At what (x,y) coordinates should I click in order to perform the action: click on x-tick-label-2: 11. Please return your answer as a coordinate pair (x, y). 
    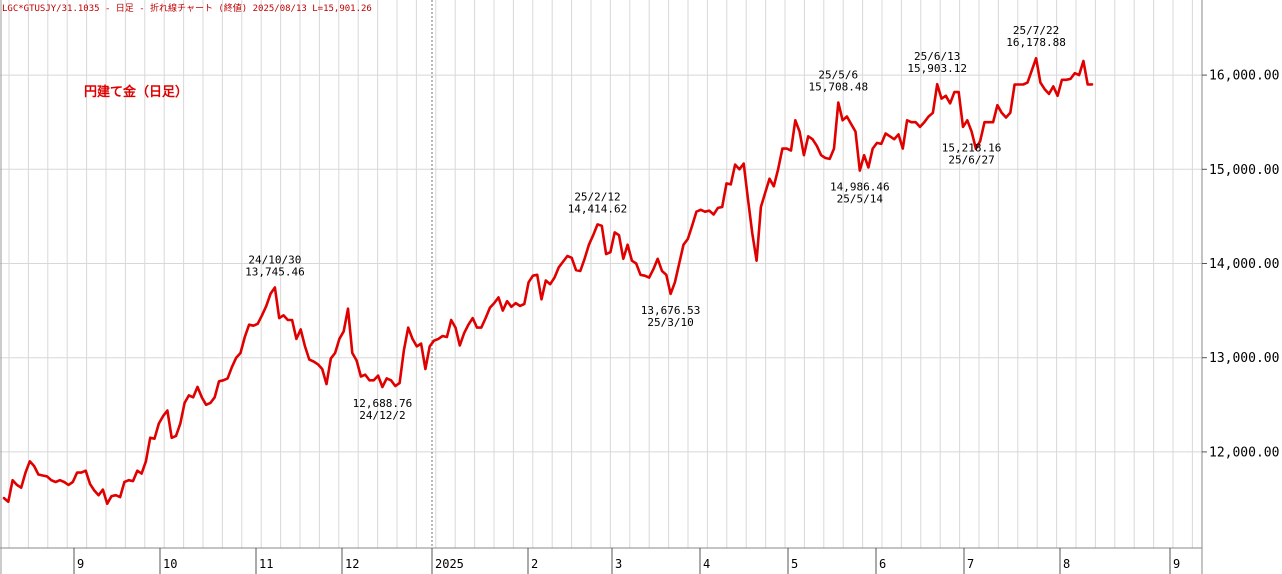
    Looking at the image, I should click on (266, 564).